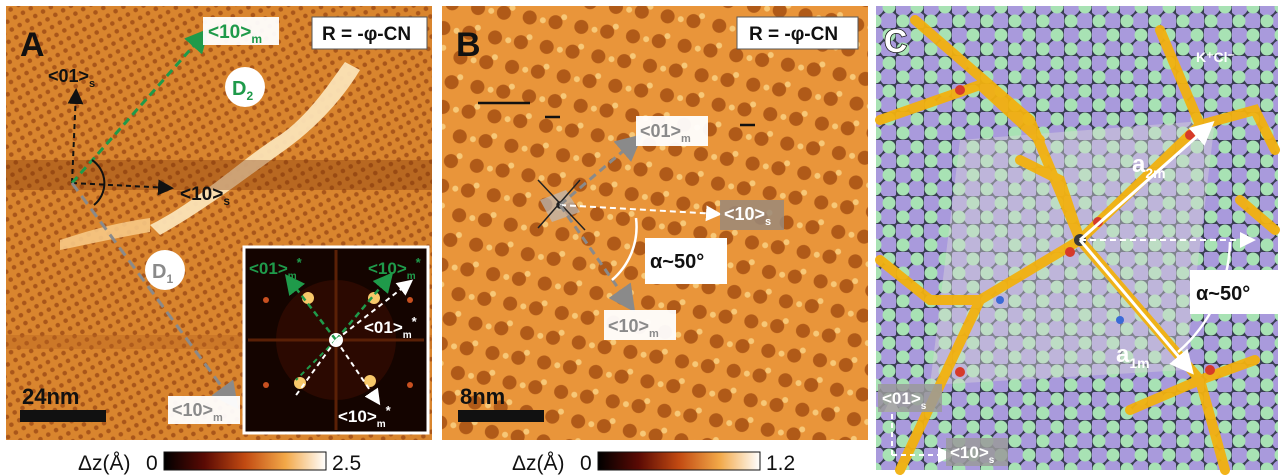 The image size is (1282, 476). Describe the element at coordinates (395, 268) in the screenshot. I see `inset-label-10m-top: <10>m*` at that location.